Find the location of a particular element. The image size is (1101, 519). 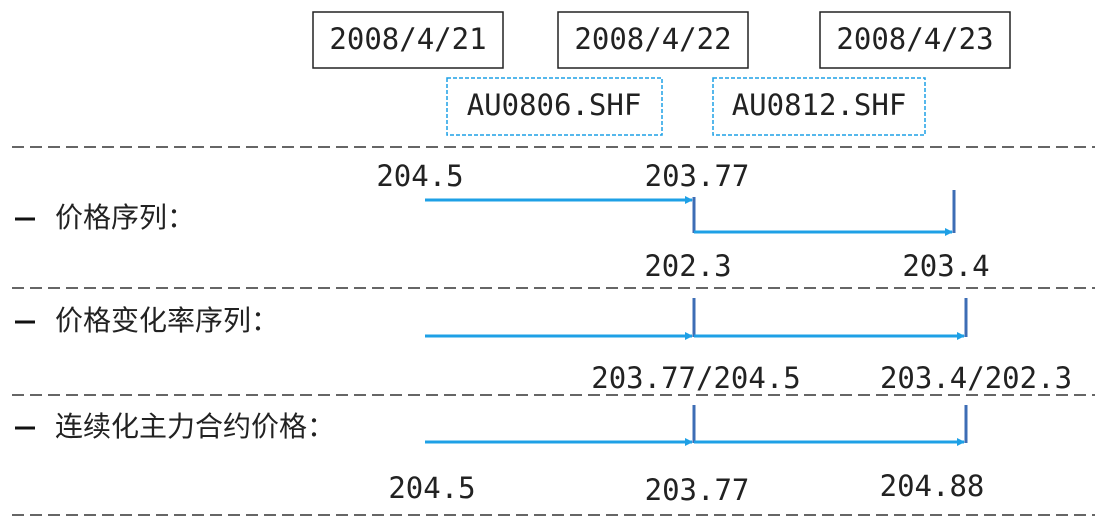

value: 202.3 is located at coordinates (687, 266).